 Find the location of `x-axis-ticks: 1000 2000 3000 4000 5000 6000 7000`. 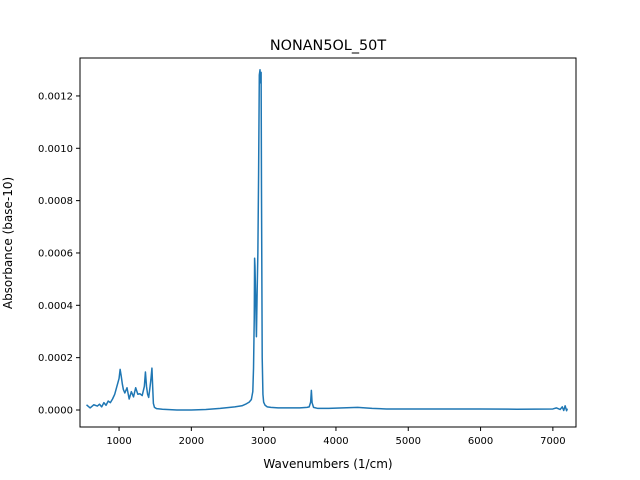

x-axis-ticks: 1000 2000 3000 4000 5000 6000 7000 is located at coordinates (336, 437).